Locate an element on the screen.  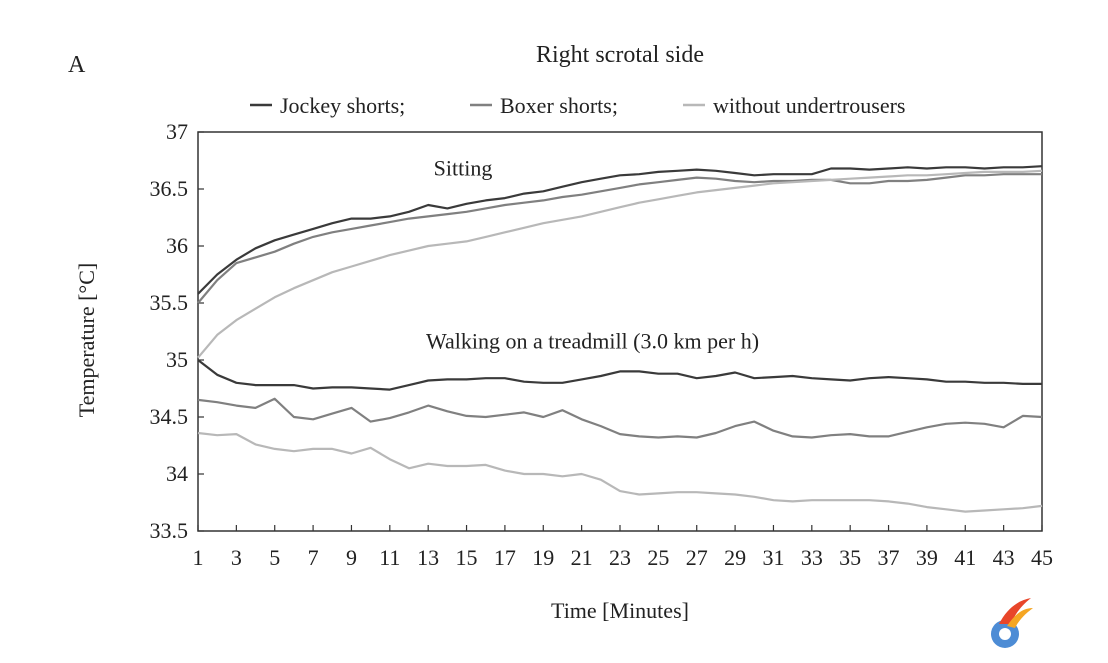
x-tick-label: 45 is located at coordinates (1042, 557).